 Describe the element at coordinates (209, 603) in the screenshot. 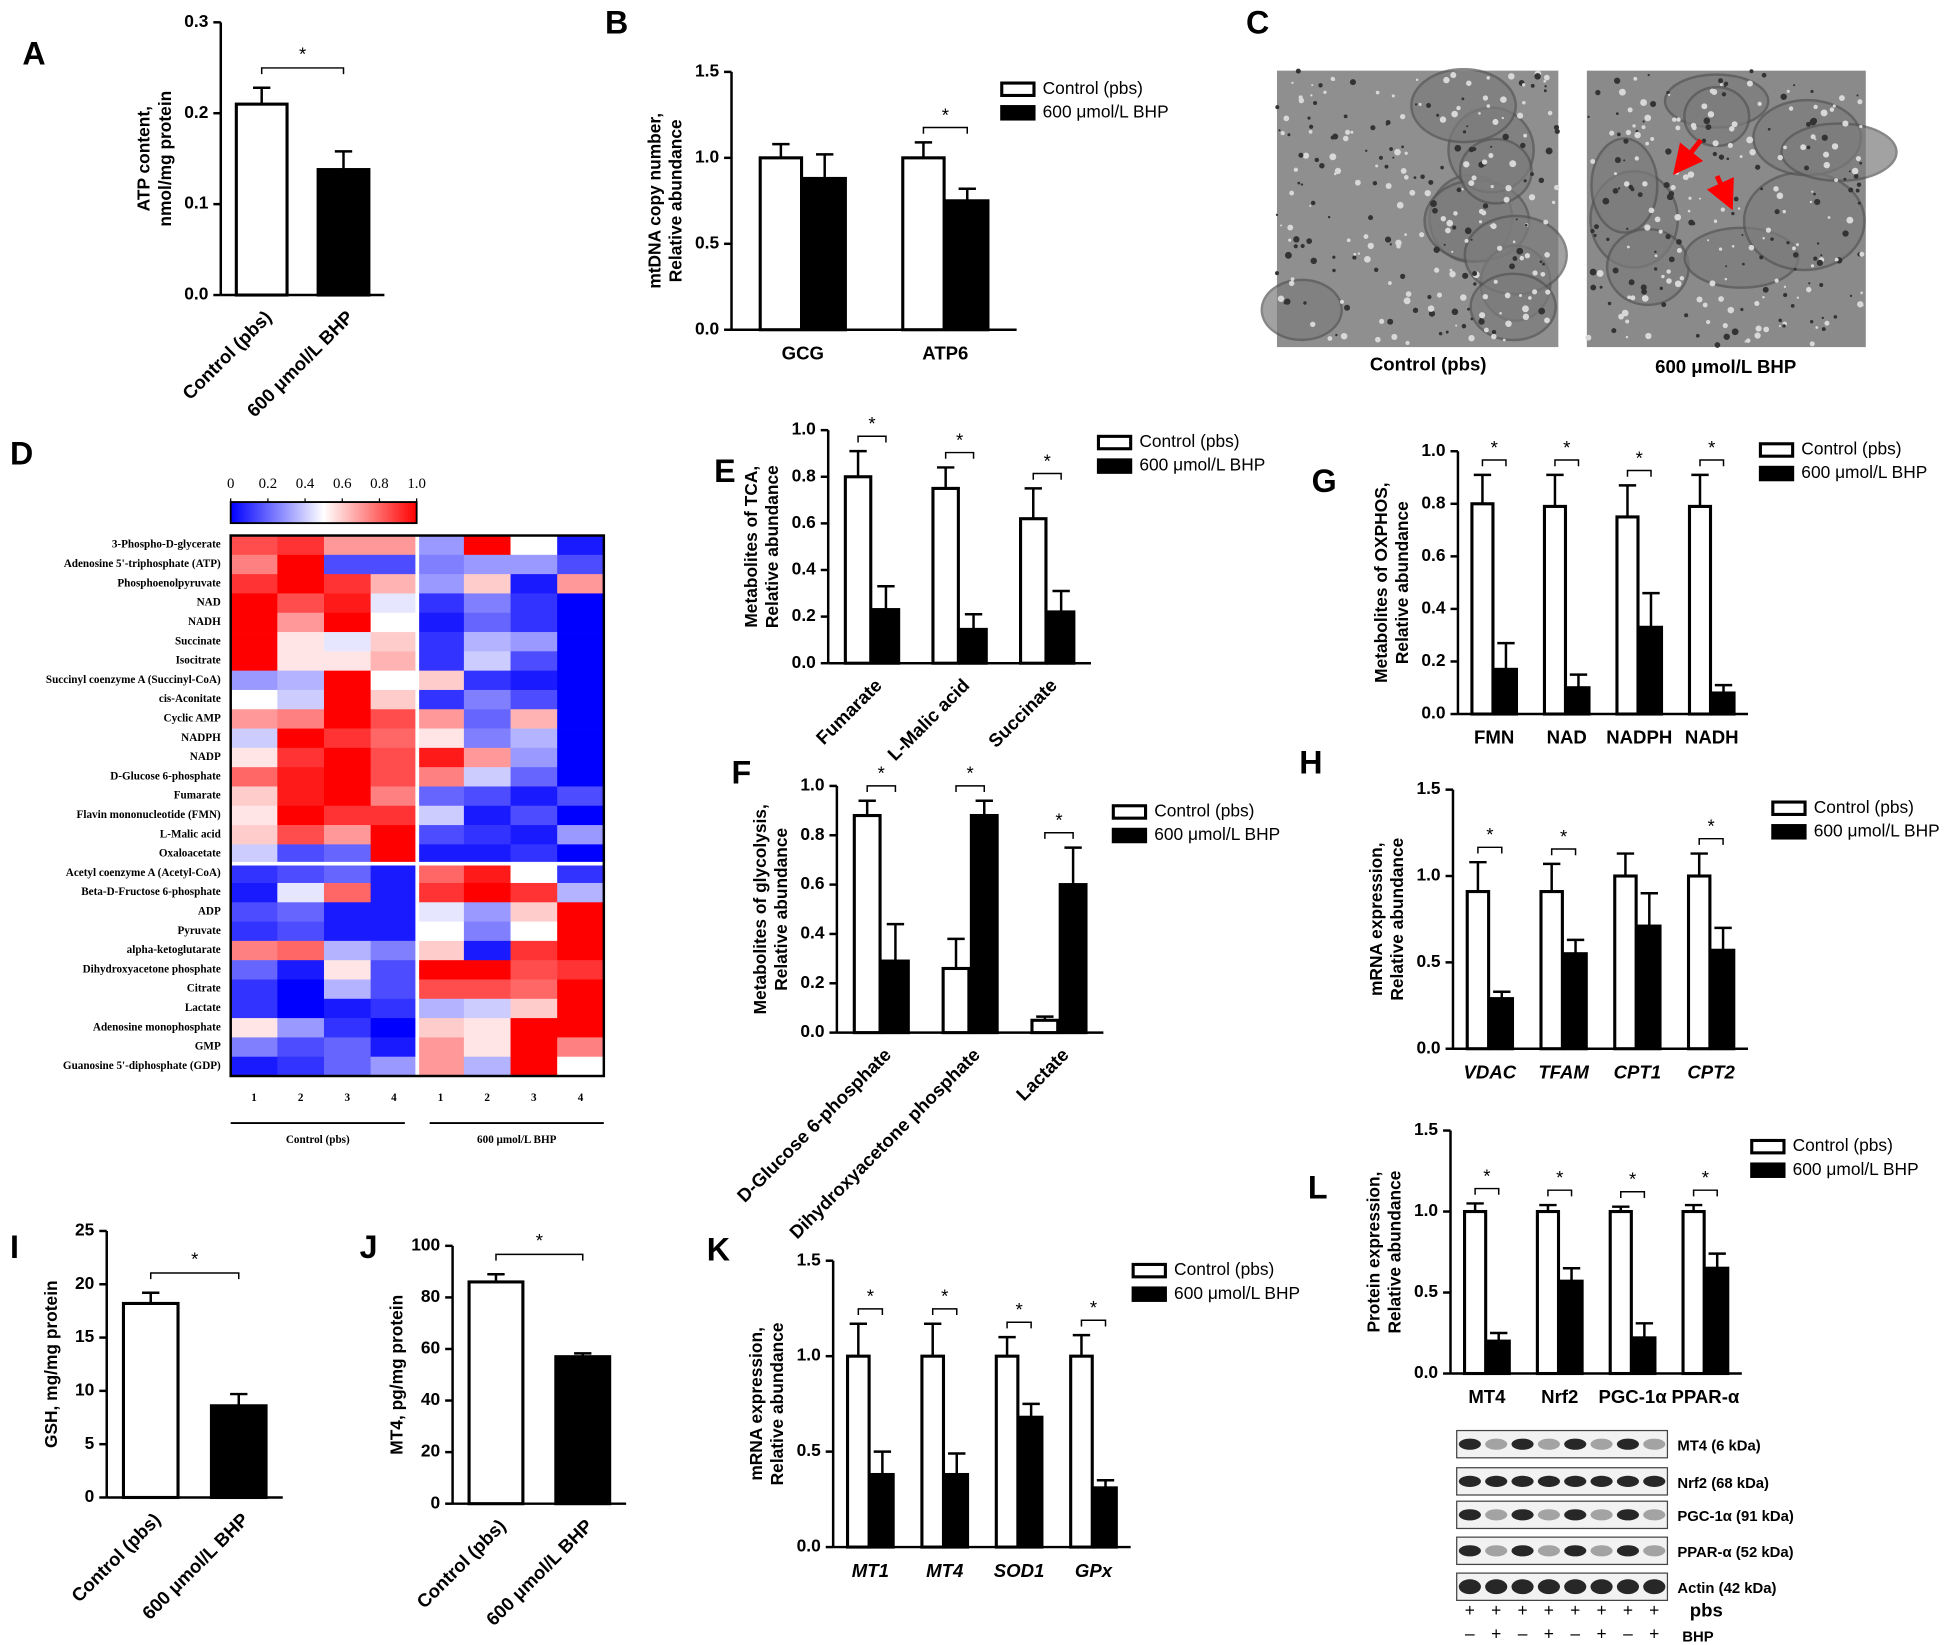

I see `row-label: NAD` at that location.